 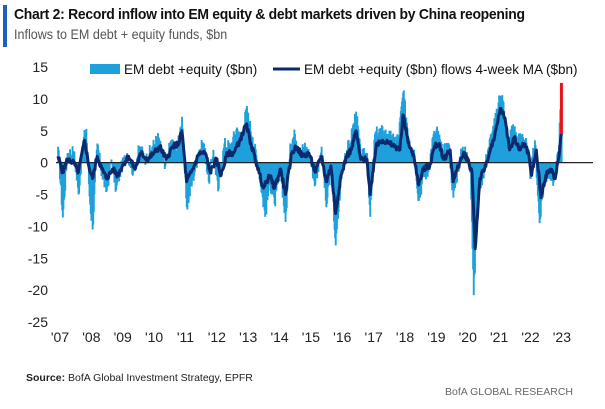 What do you see at coordinates (562, 337) in the screenshot?
I see `x-tick-label: '23` at bounding box center [562, 337].